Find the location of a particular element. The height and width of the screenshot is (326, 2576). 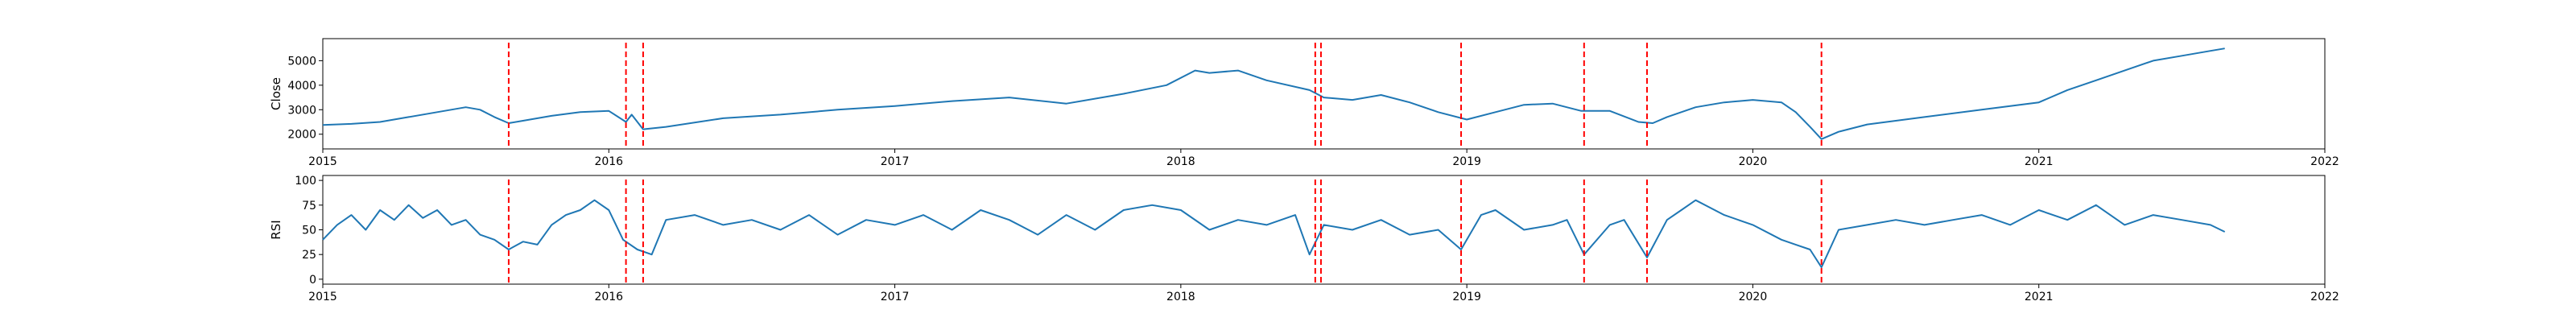

chart-2-y-tick-label-3: 75 is located at coordinates (309, 206).